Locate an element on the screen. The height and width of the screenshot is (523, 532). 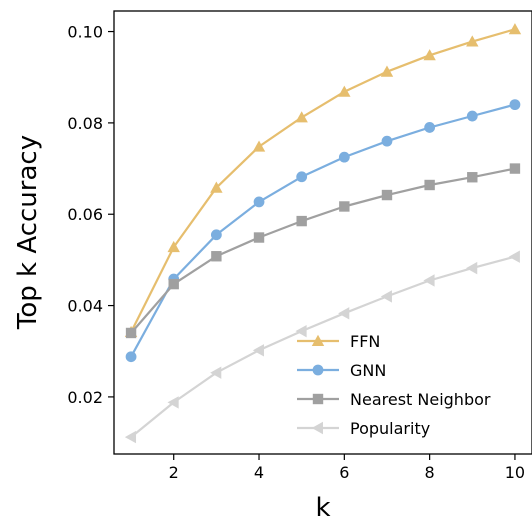
legend-label: Nearest Neighbor is located at coordinates (420, 399).